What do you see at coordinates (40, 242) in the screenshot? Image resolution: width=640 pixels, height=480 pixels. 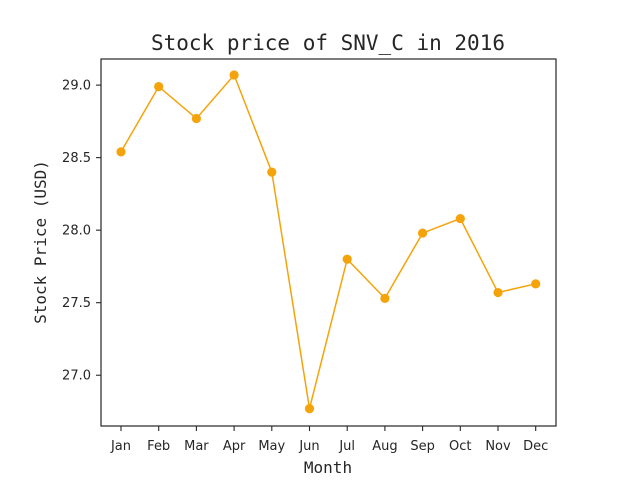 I see `y-axis-label: Stock Price (USD)` at bounding box center [40, 242].